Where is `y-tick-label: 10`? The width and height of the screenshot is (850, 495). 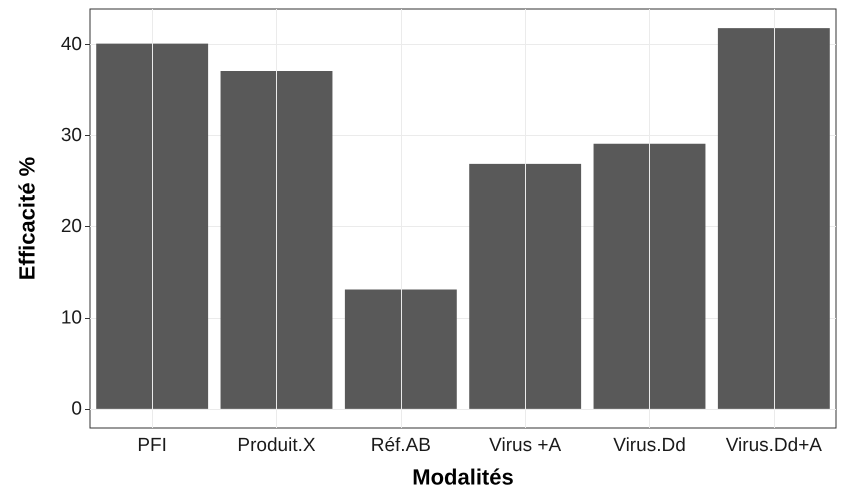
y-tick-label: 10 is located at coordinates (71, 317).